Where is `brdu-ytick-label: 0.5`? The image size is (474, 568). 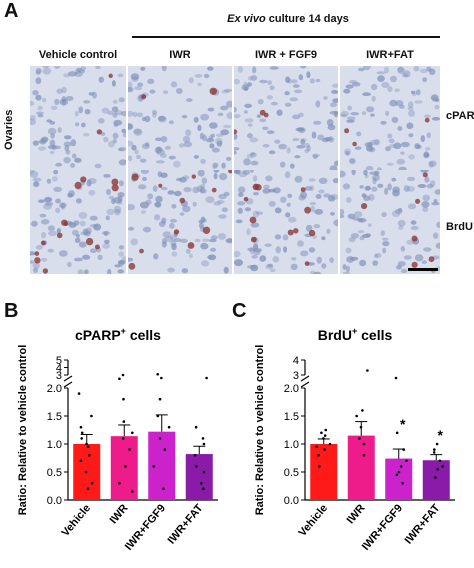 brdu-ytick-label: 0.5 is located at coordinates (291, 473).